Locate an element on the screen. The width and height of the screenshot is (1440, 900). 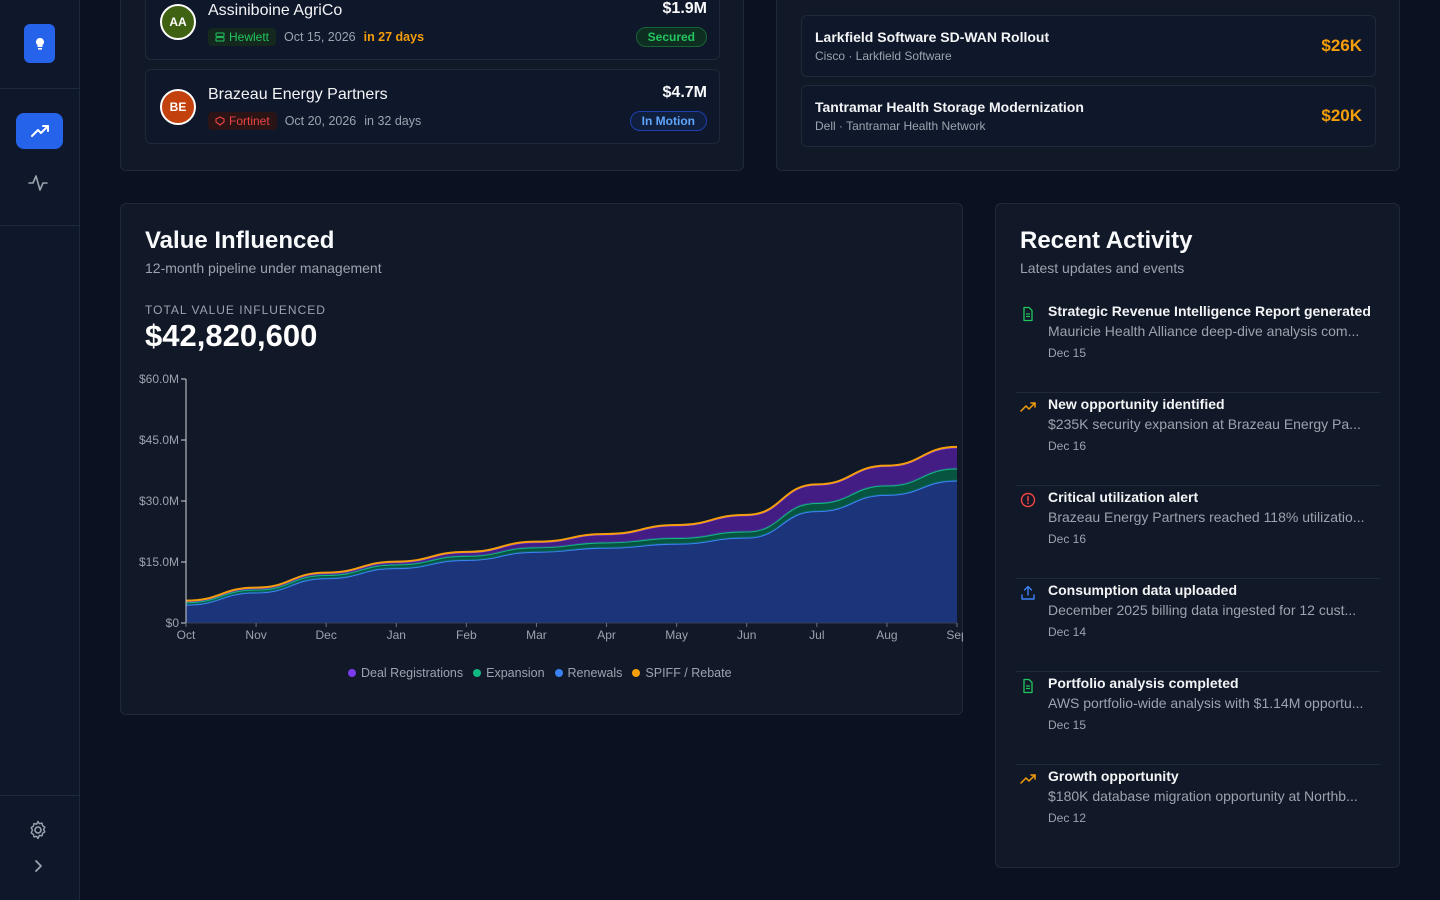
total-value: $42,820,600 is located at coordinates (231, 335).